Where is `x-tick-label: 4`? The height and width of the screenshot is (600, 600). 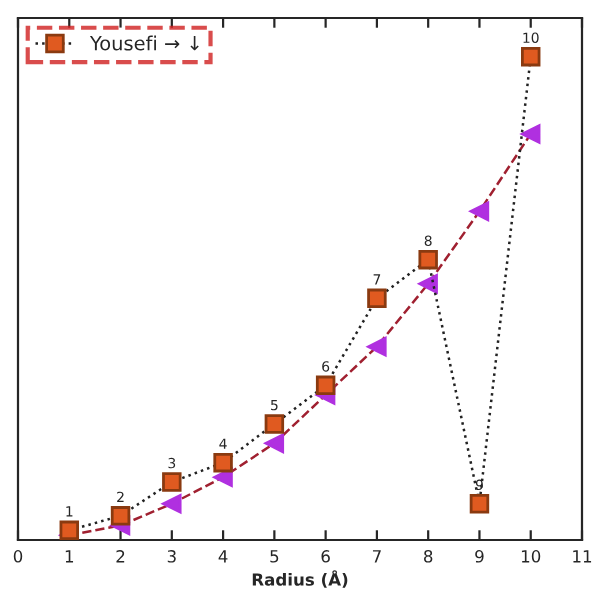 x-tick-label: 4 is located at coordinates (223, 556).